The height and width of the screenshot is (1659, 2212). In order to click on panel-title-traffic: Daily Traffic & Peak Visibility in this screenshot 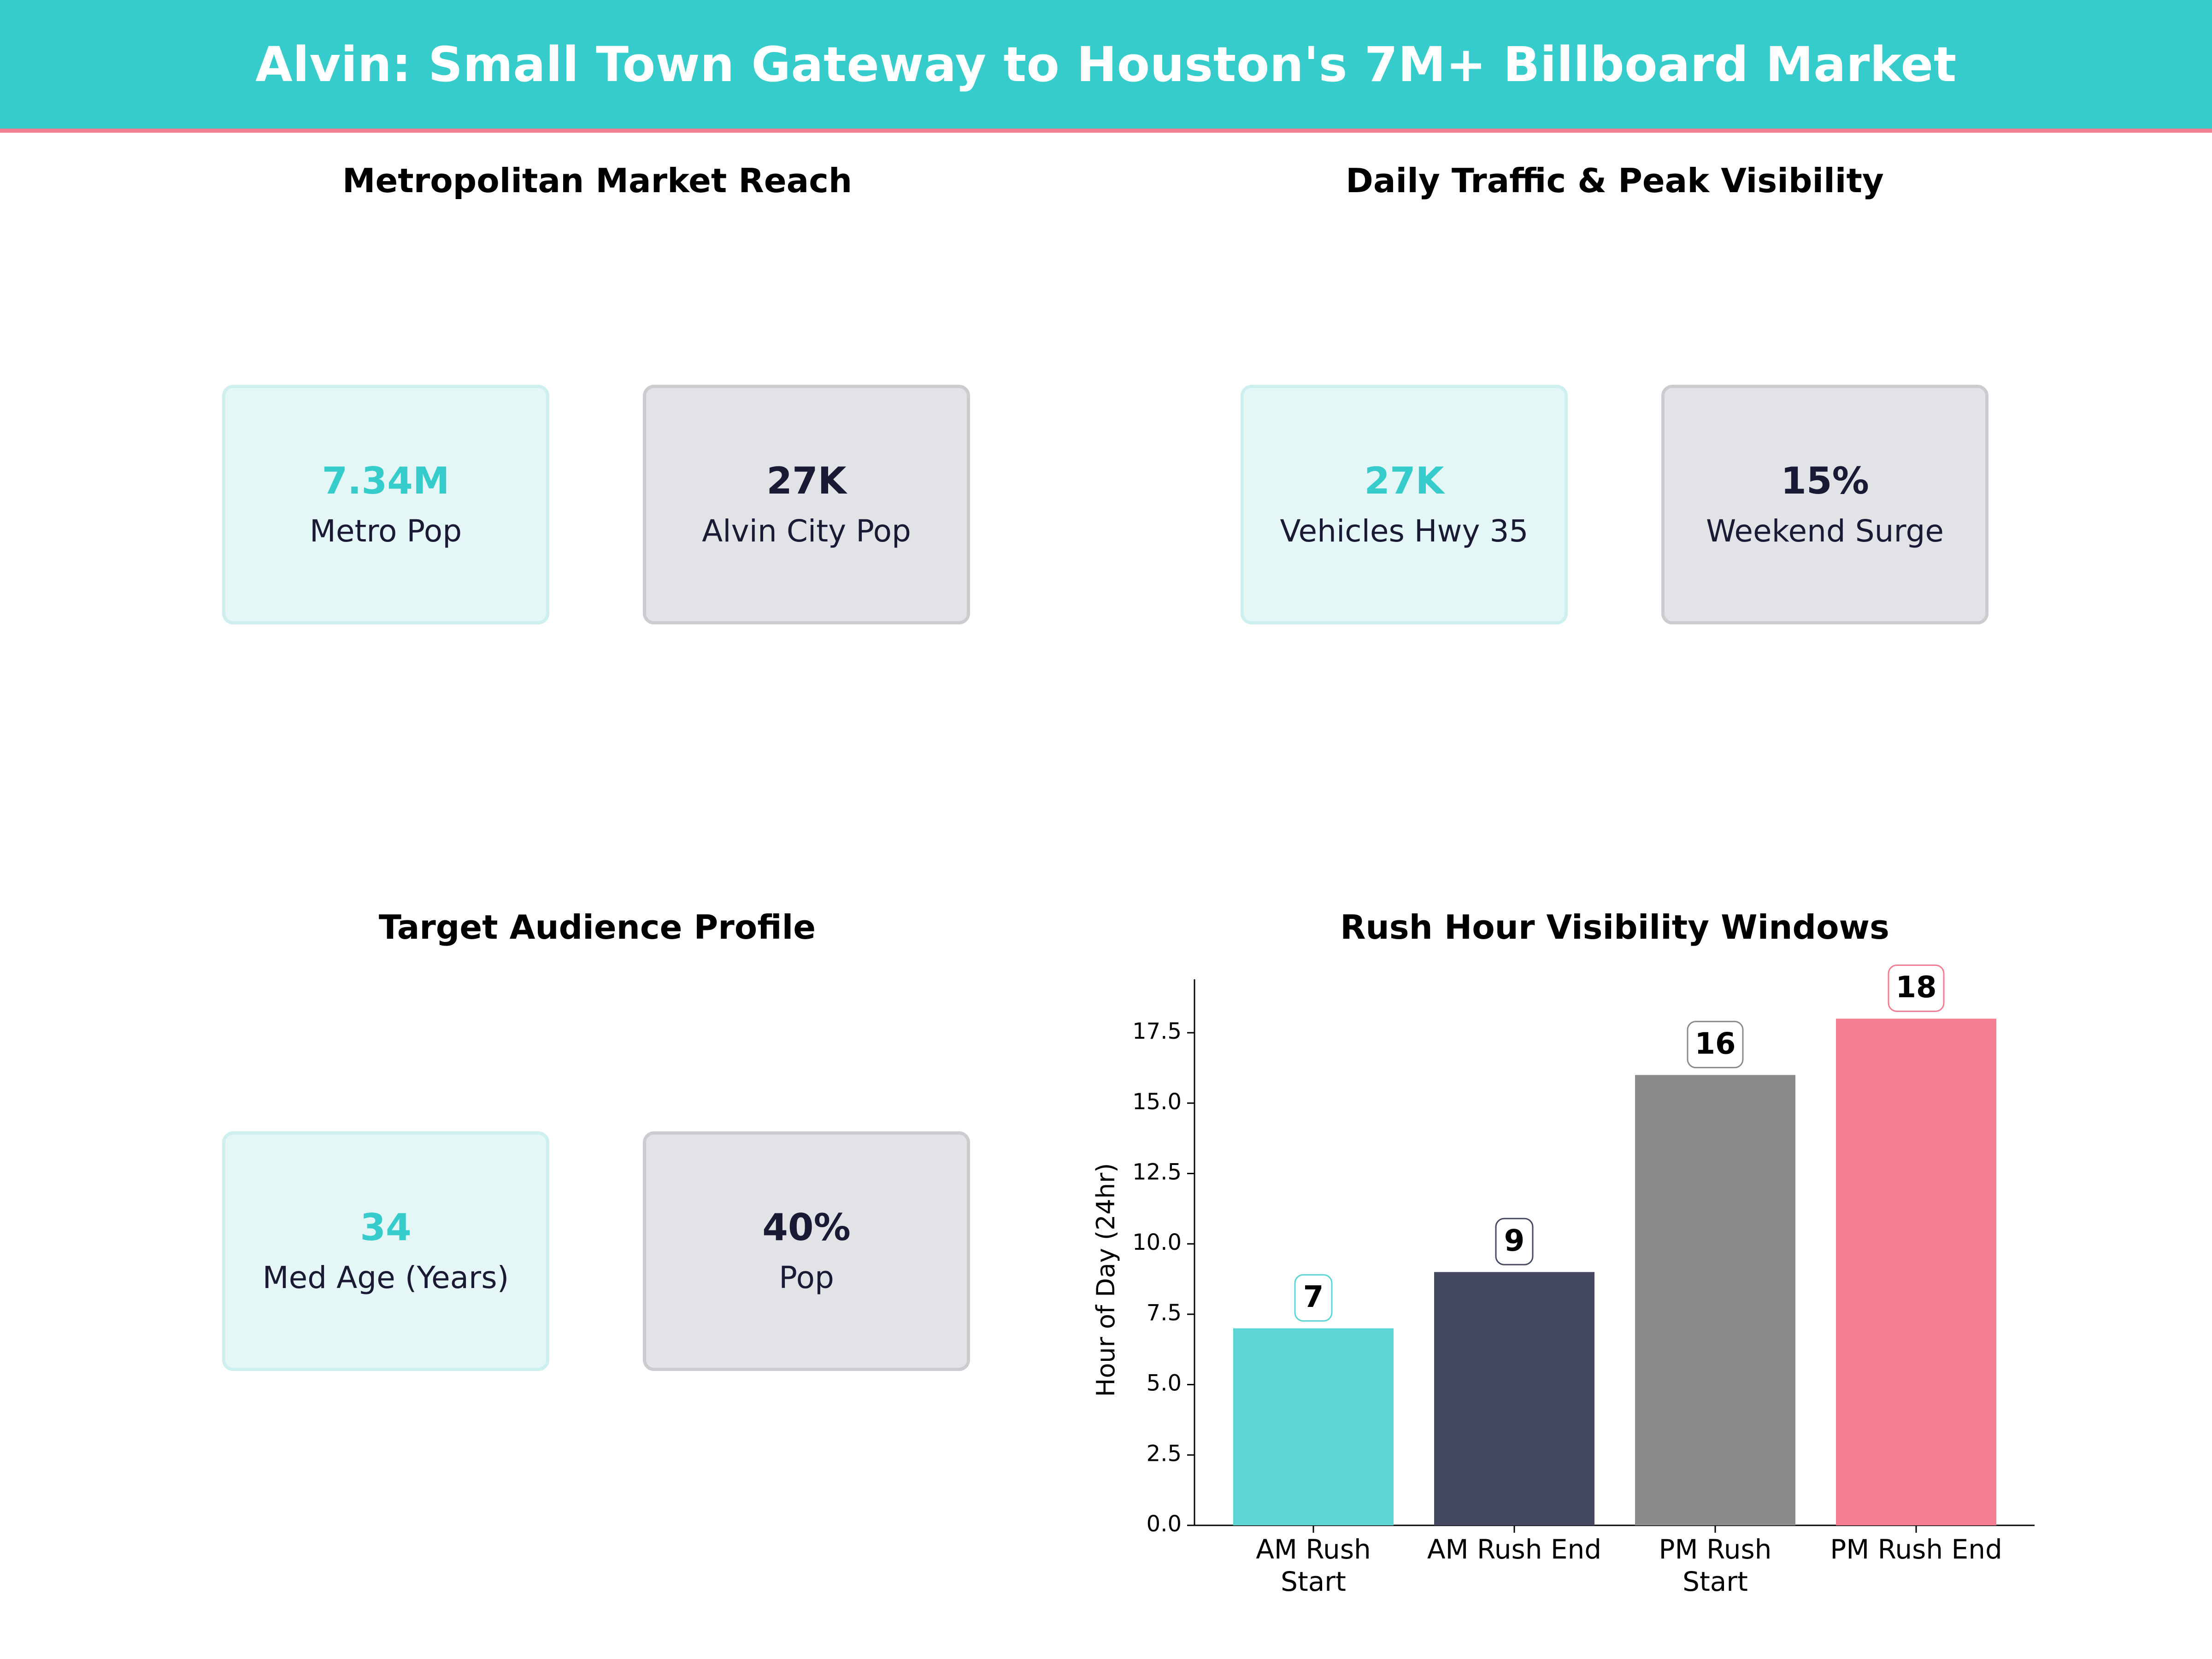, I will do `click(1615, 180)`.